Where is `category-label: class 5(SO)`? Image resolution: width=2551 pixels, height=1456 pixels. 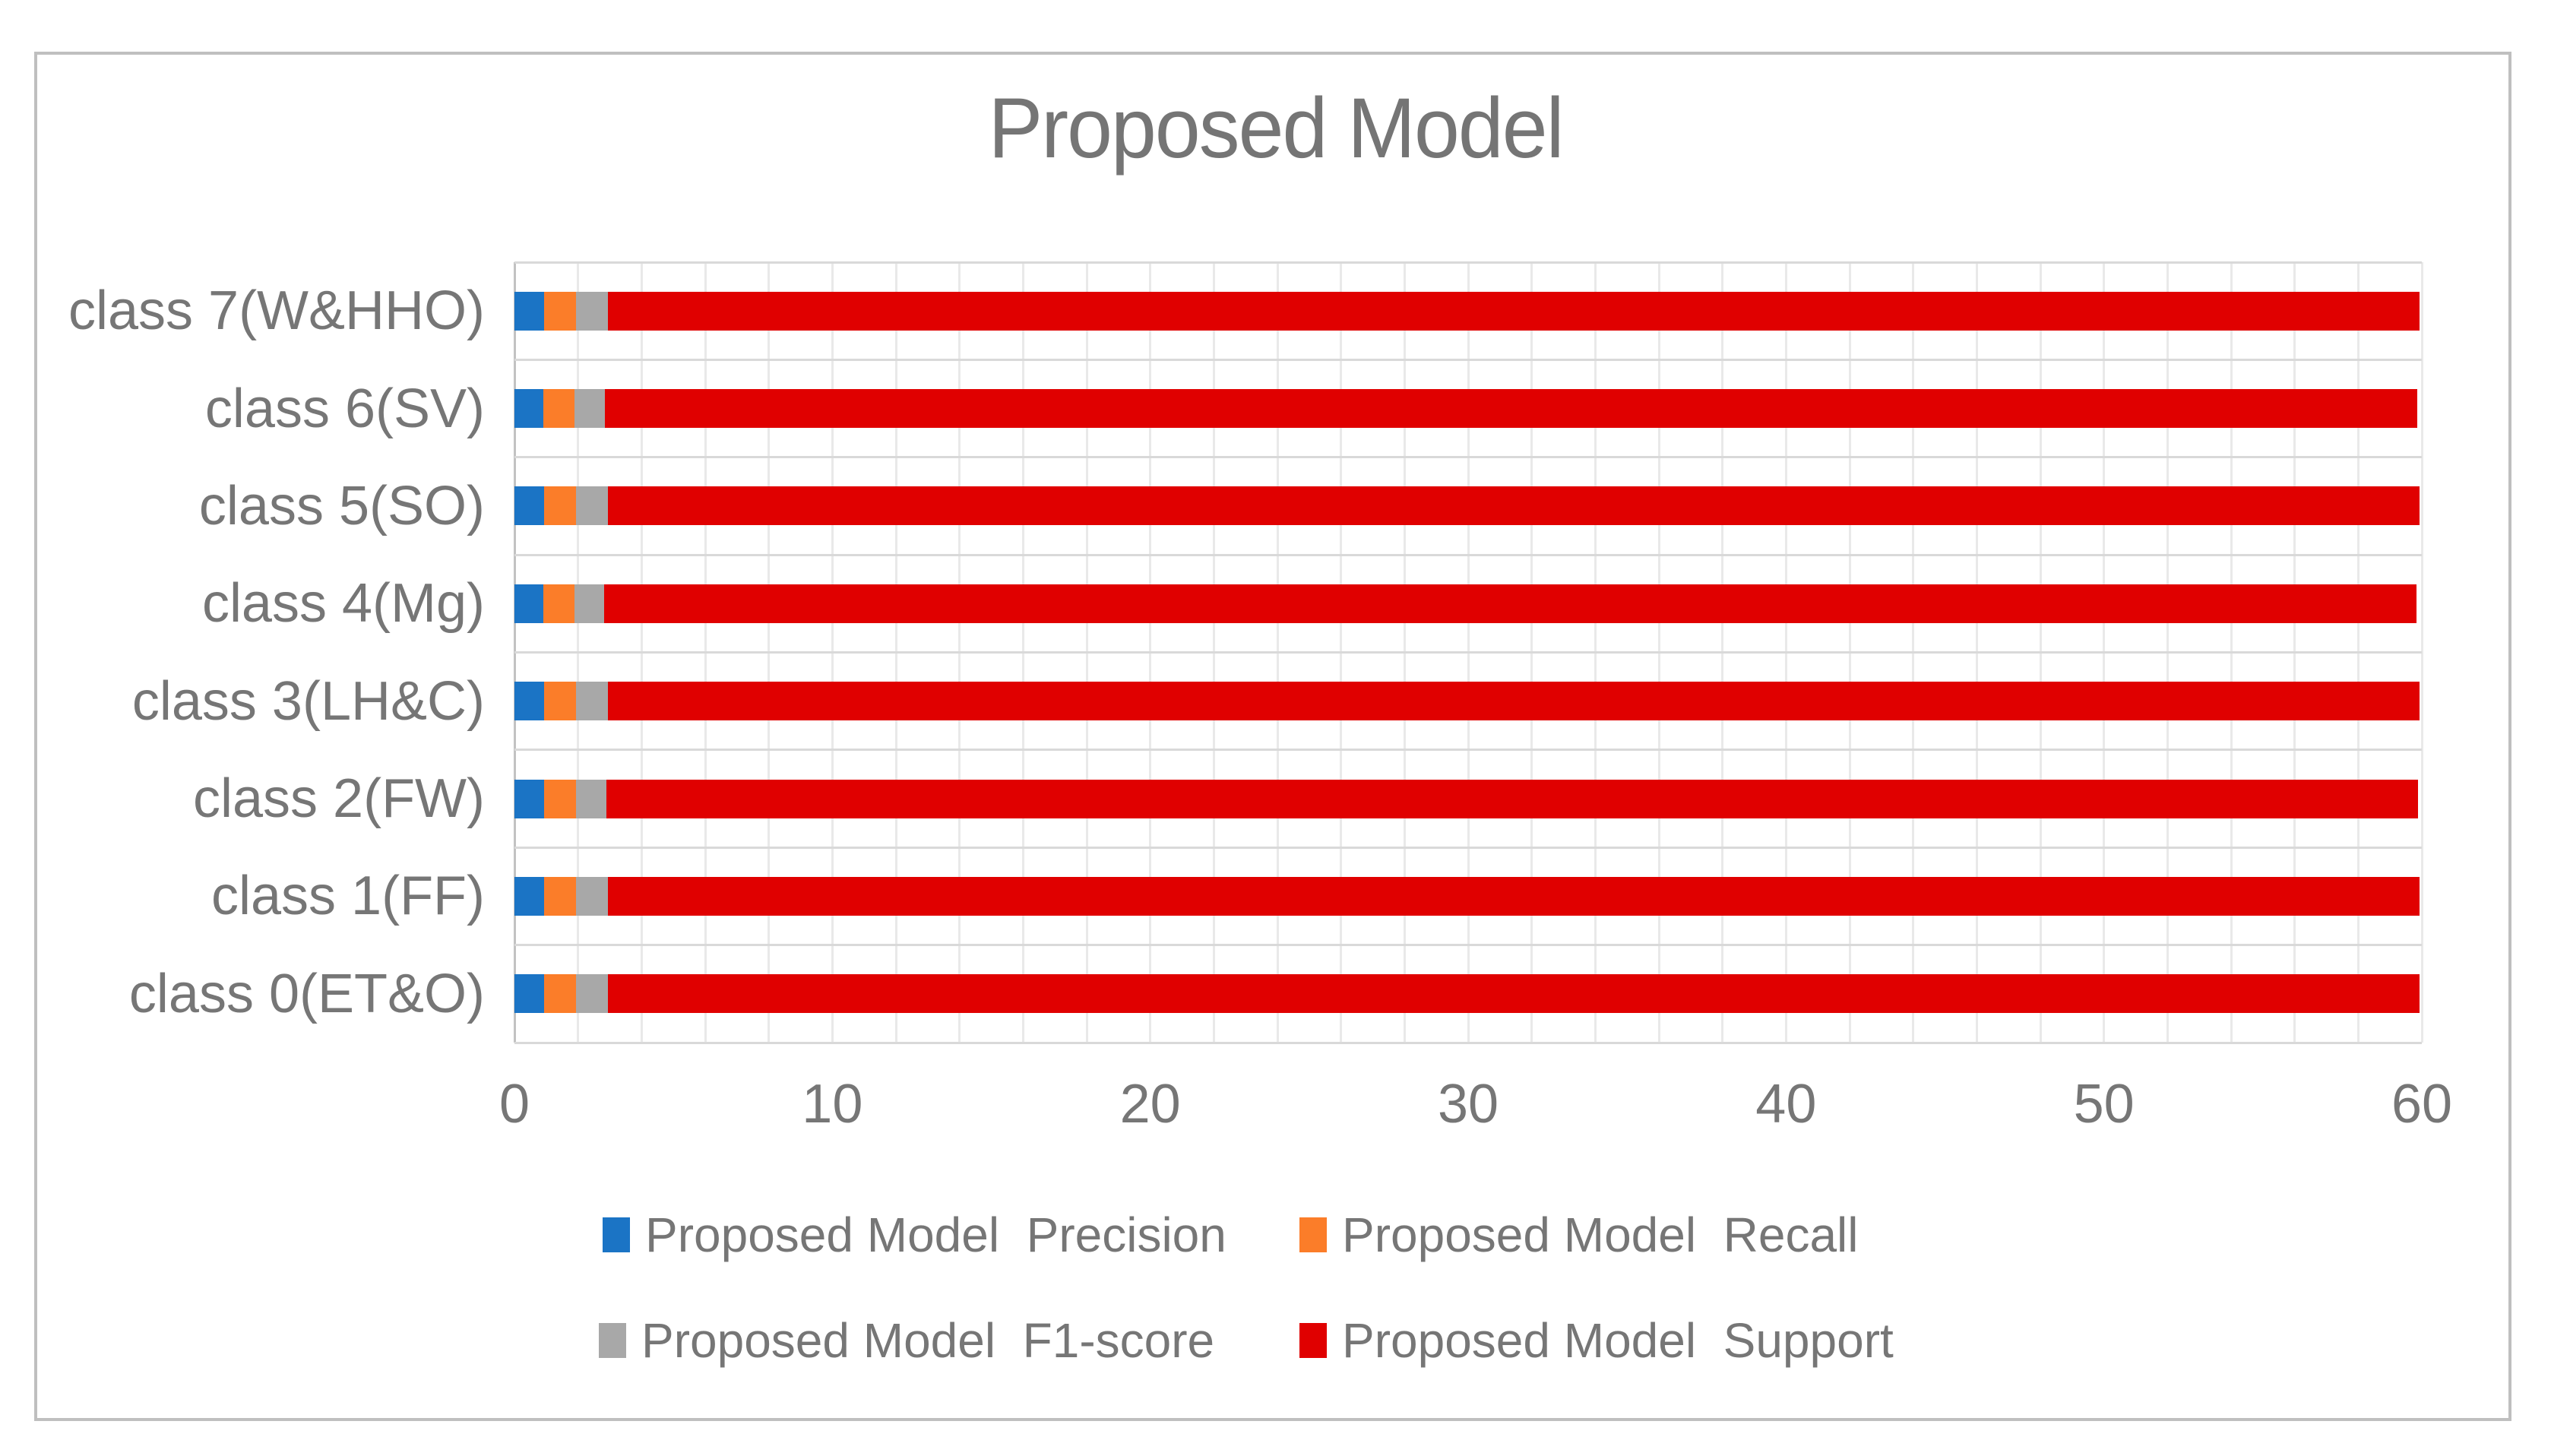 category-label: class 5(SO) is located at coordinates (341, 506).